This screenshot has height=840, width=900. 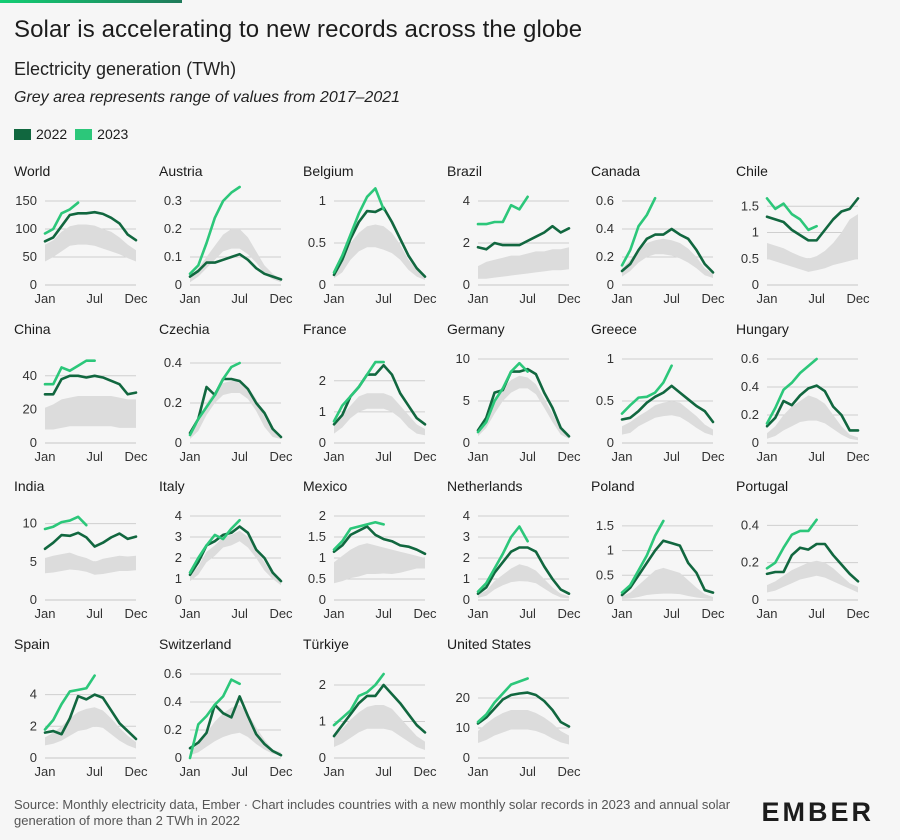 I want to click on legend-swatch-2023, so click(x=84, y=134).